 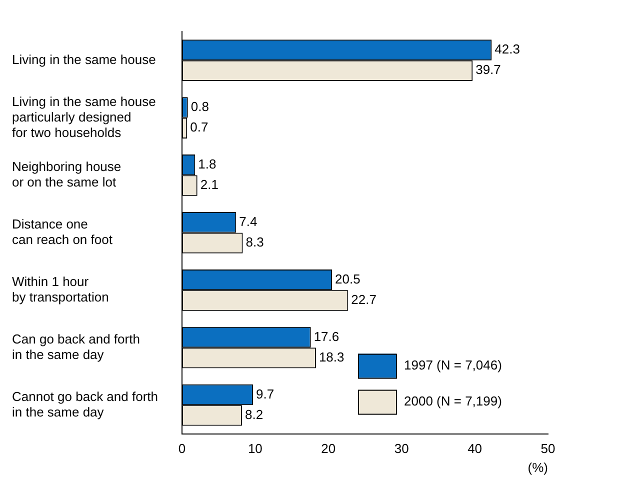 I want to click on x-tick-label: 0, so click(x=182, y=448).